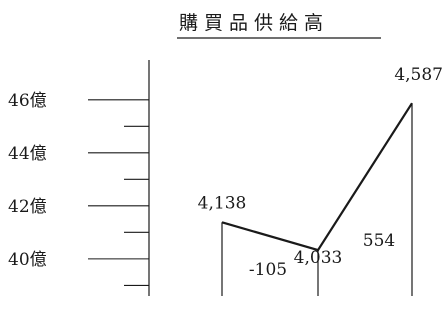 The image size is (447, 327). What do you see at coordinates (254, 23) in the screenshot?
I see `chart-title: 購買品供給高` at bounding box center [254, 23].